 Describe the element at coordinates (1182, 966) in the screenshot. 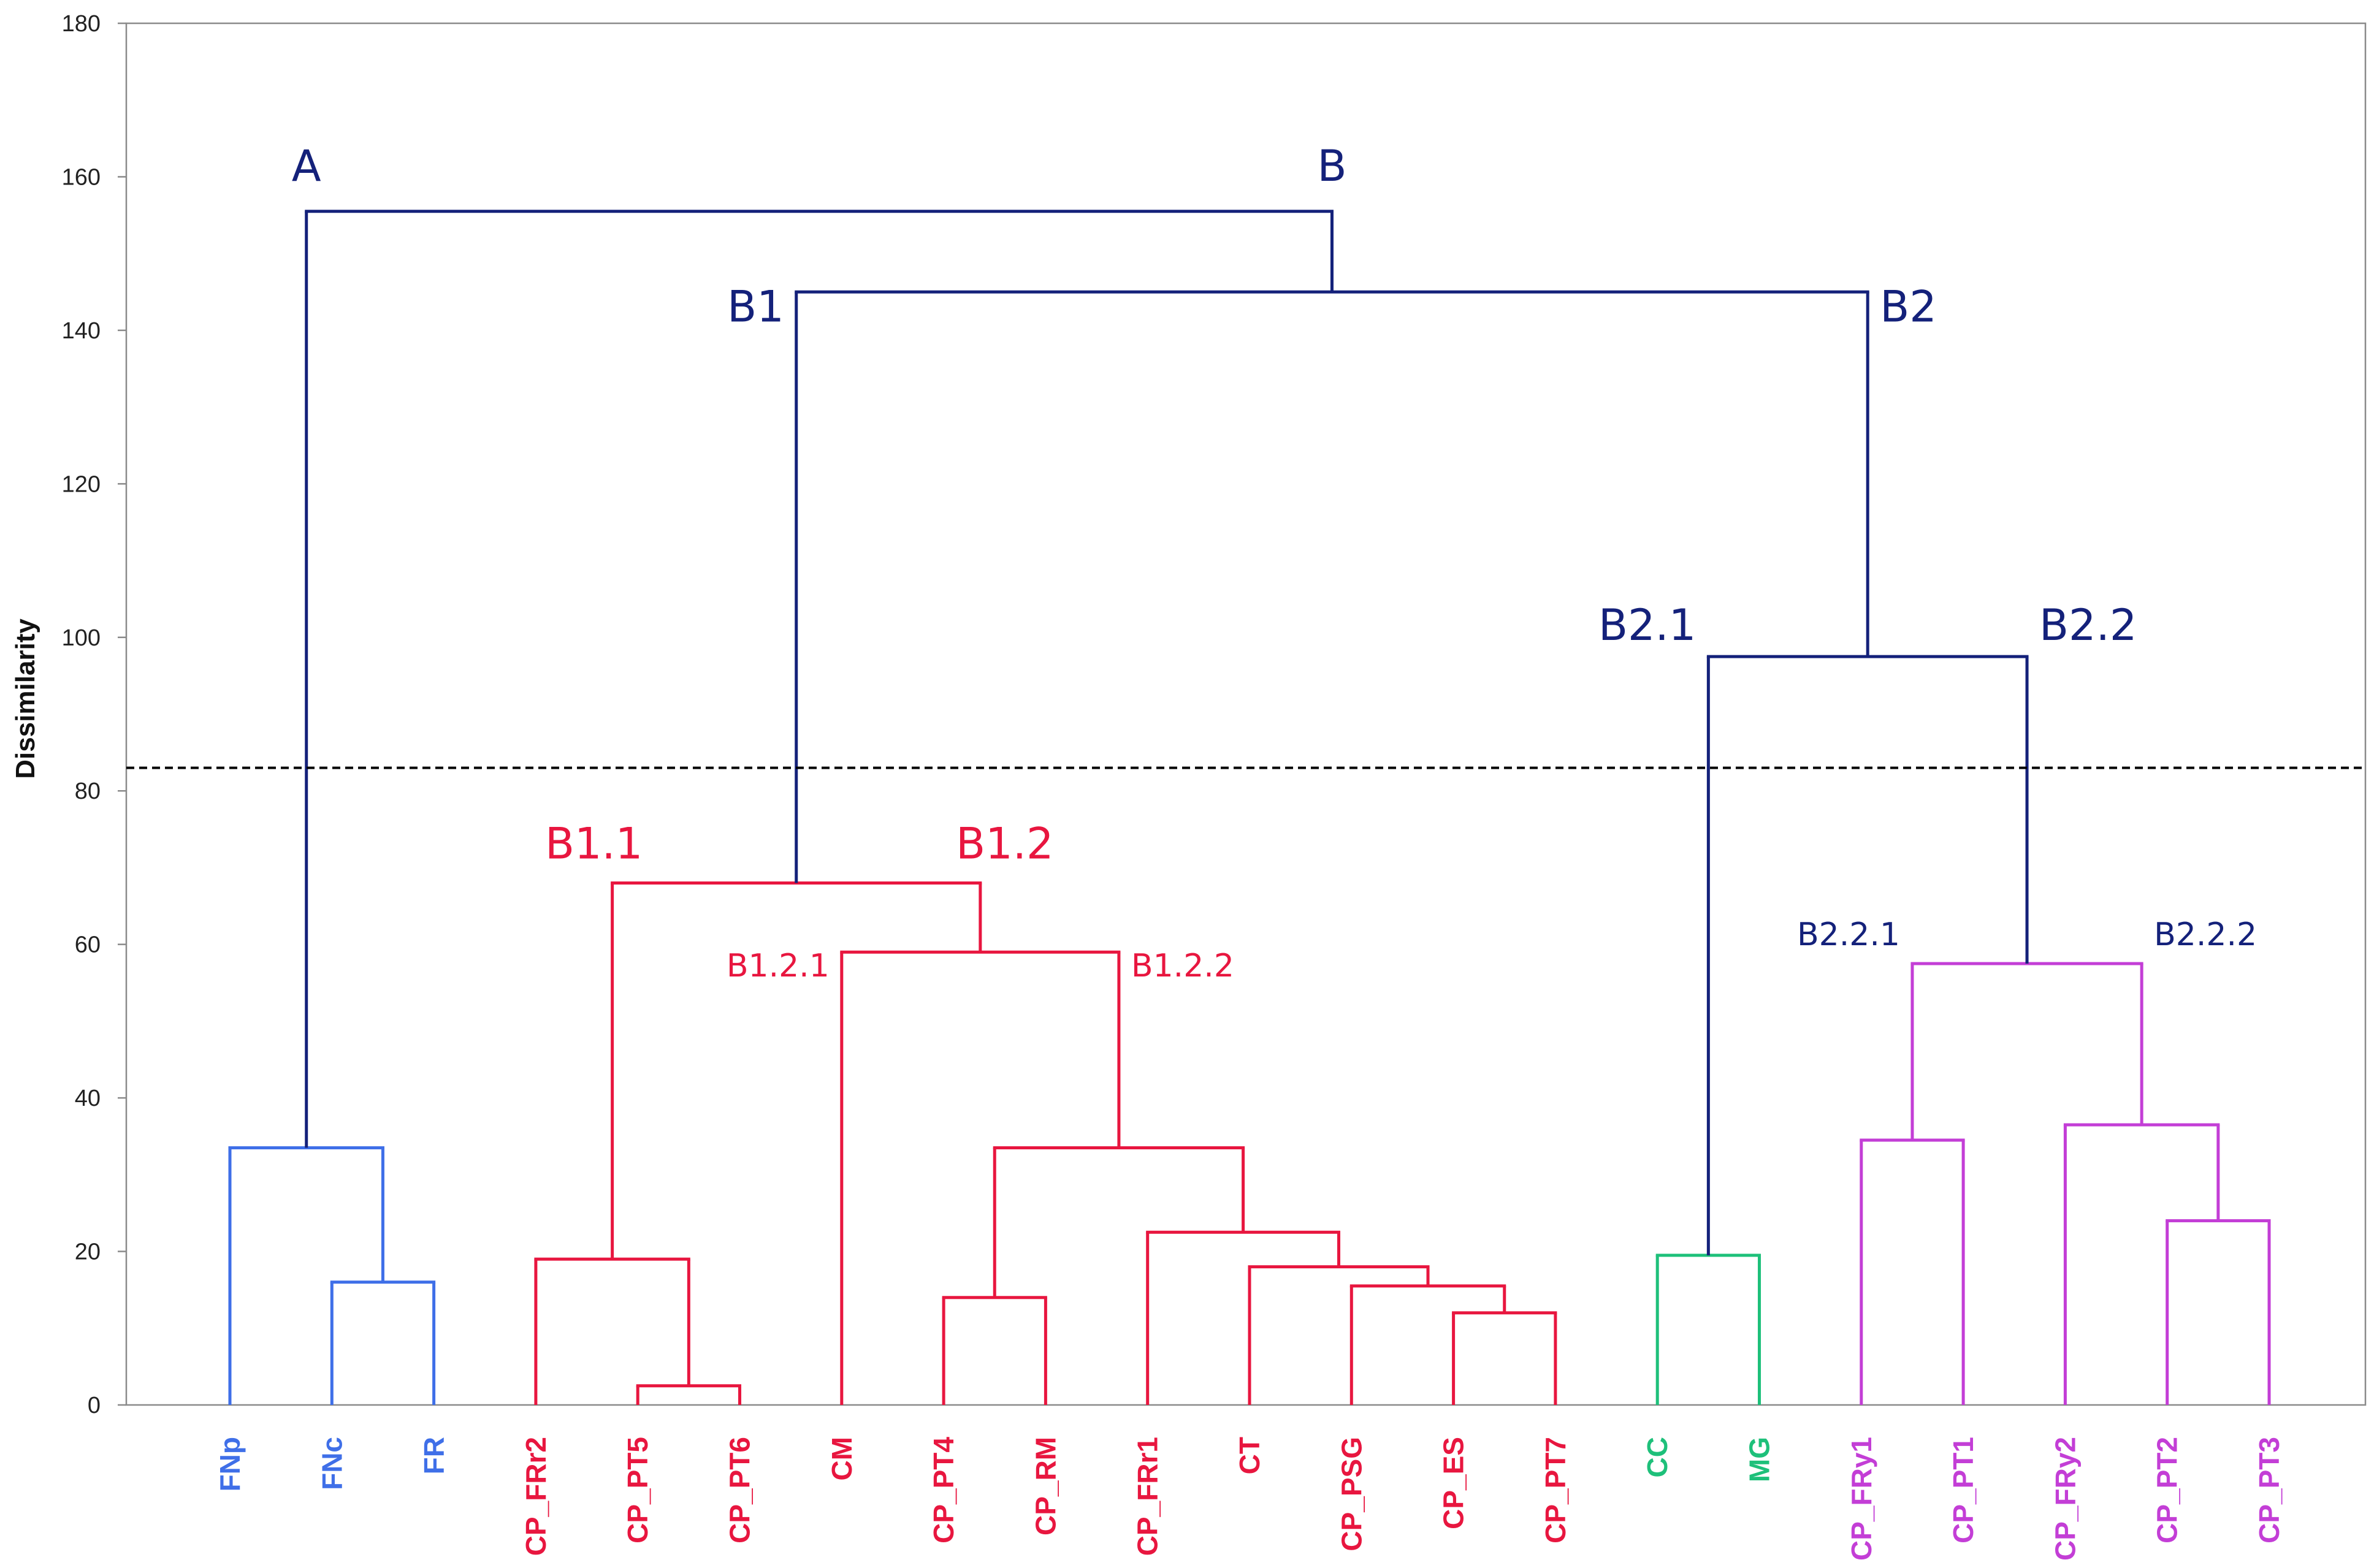

I see `cluster-label-b1-2-2: B1.2.2` at that location.